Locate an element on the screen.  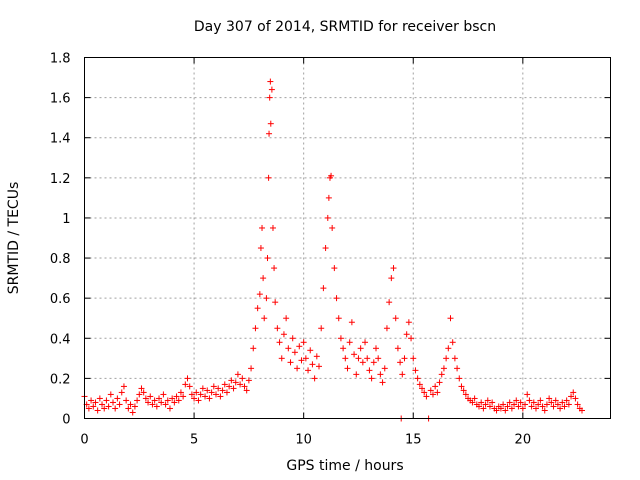
x-tick-label: 0 is located at coordinates (84, 440).